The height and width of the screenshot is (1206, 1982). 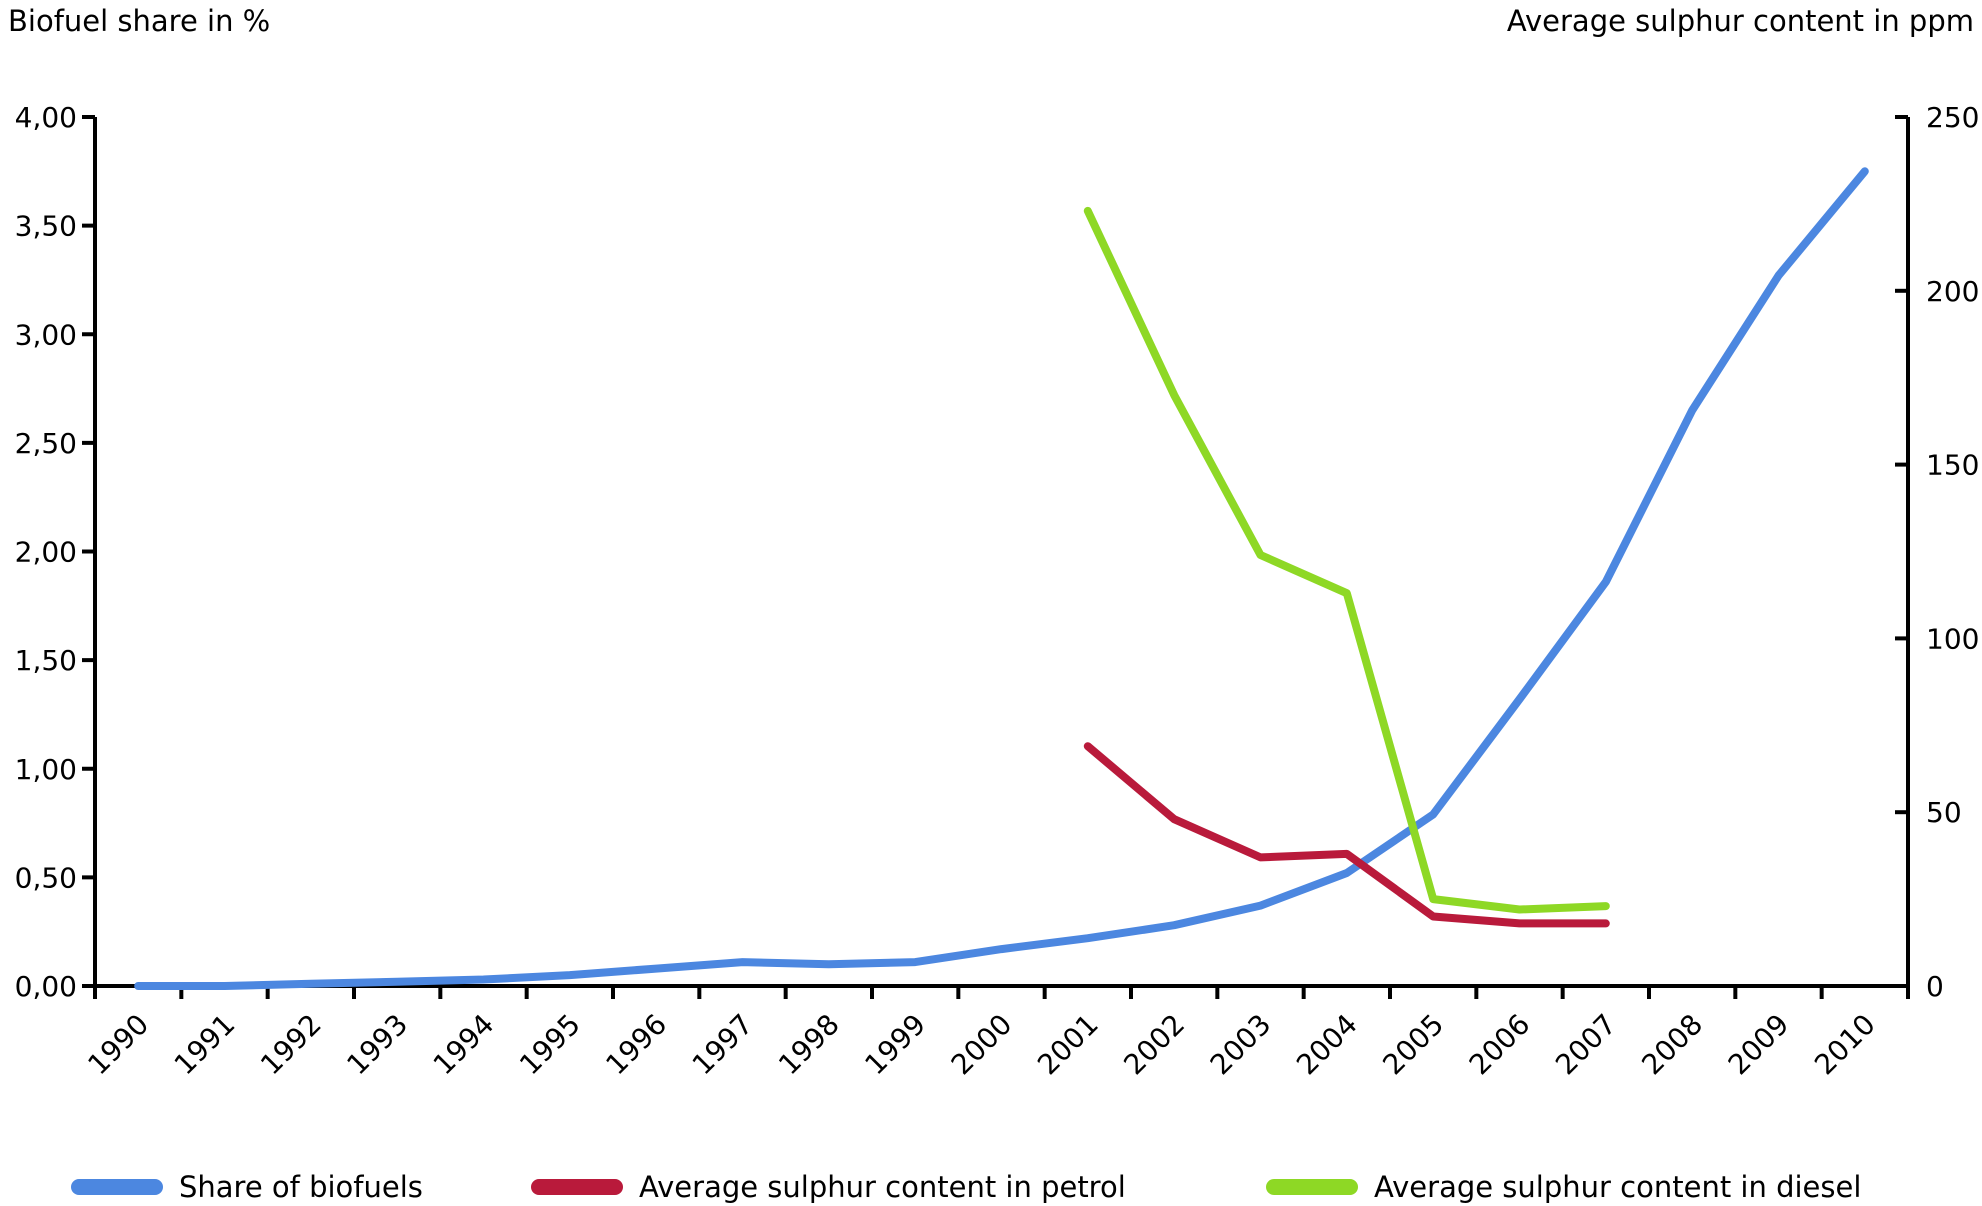 What do you see at coordinates (117, 1187) in the screenshot?
I see `legend-swatch-biofuels` at bounding box center [117, 1187].